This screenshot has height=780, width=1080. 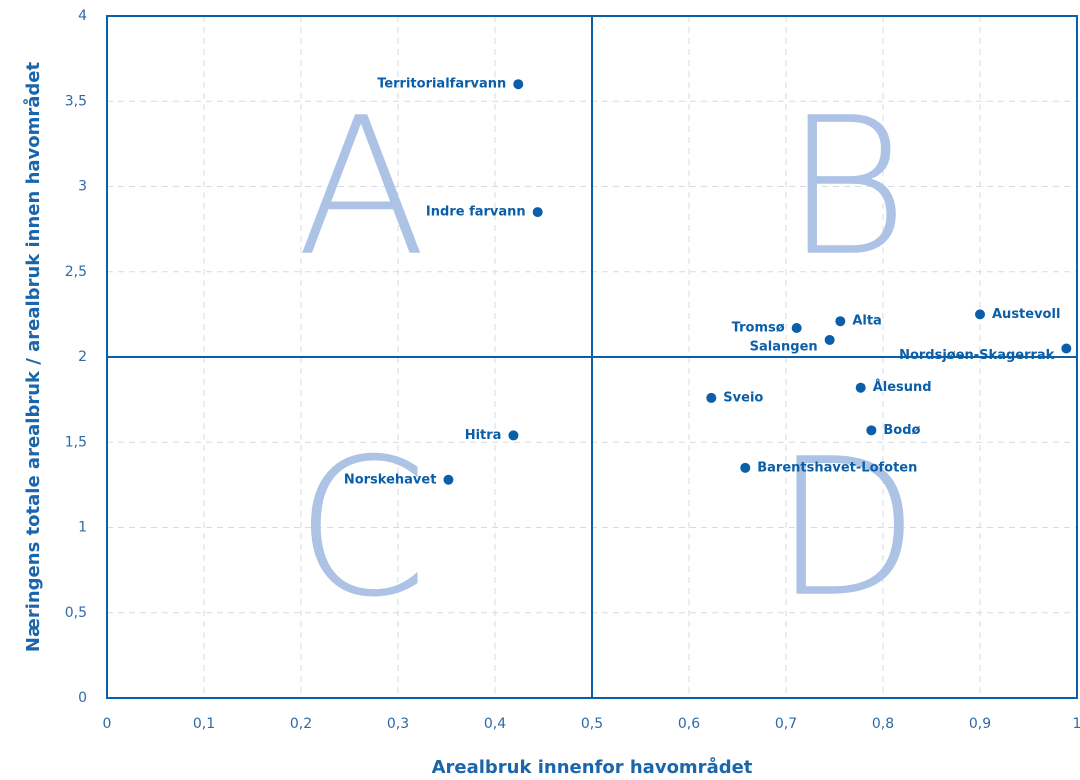 I want to click on quadrant-label: D, so click(x=846, y=528).